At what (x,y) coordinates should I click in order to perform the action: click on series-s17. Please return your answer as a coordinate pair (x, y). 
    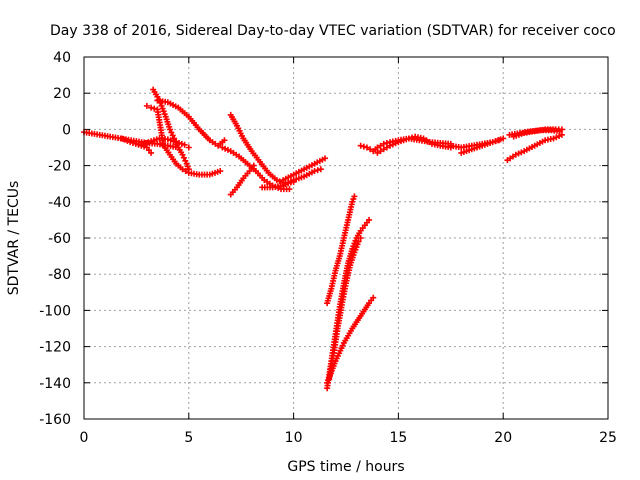
    Looking at the image, I should click on (414, 144).